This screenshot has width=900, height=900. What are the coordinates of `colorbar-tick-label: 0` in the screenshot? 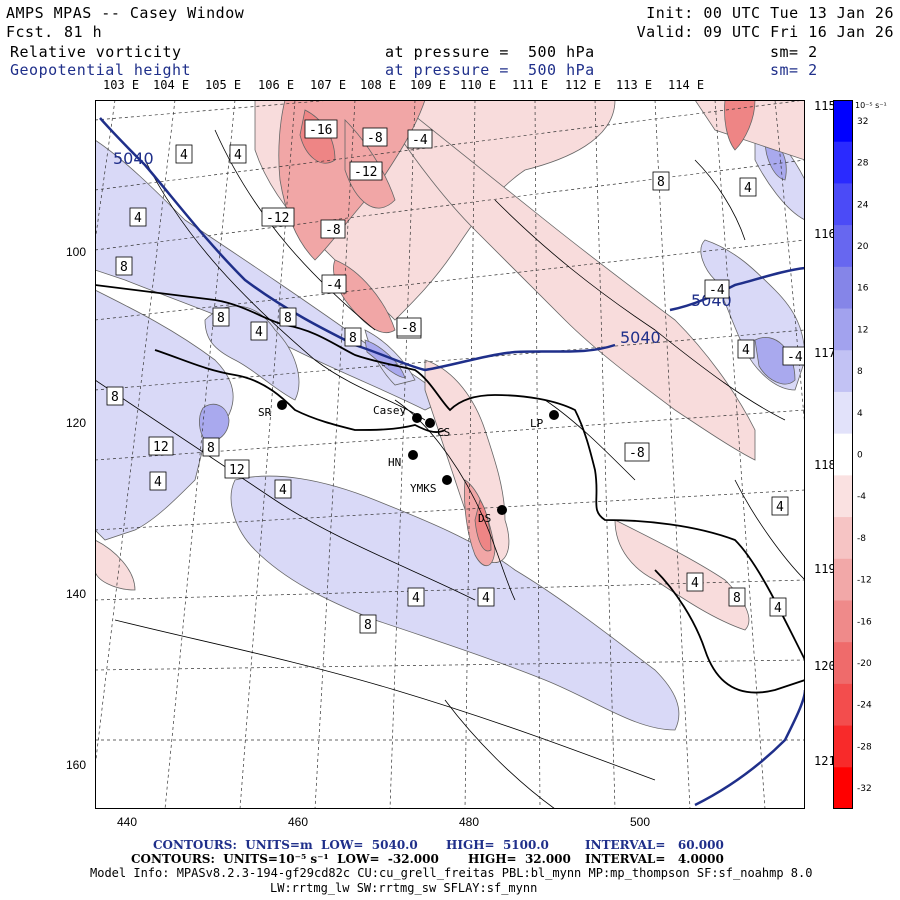 It's located at (860, 456).